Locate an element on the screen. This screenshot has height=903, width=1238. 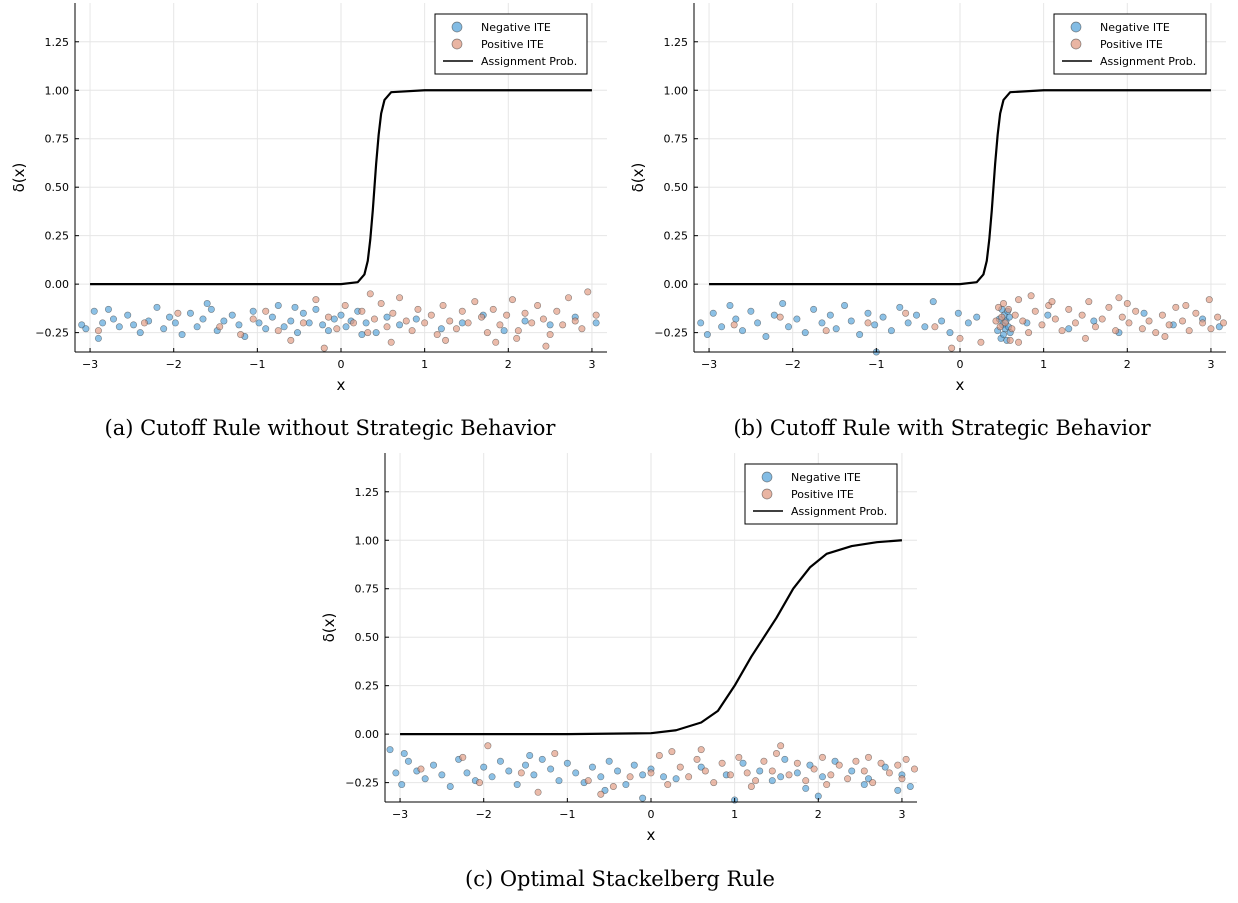
assignment-line is located at coordinates (960, 187).